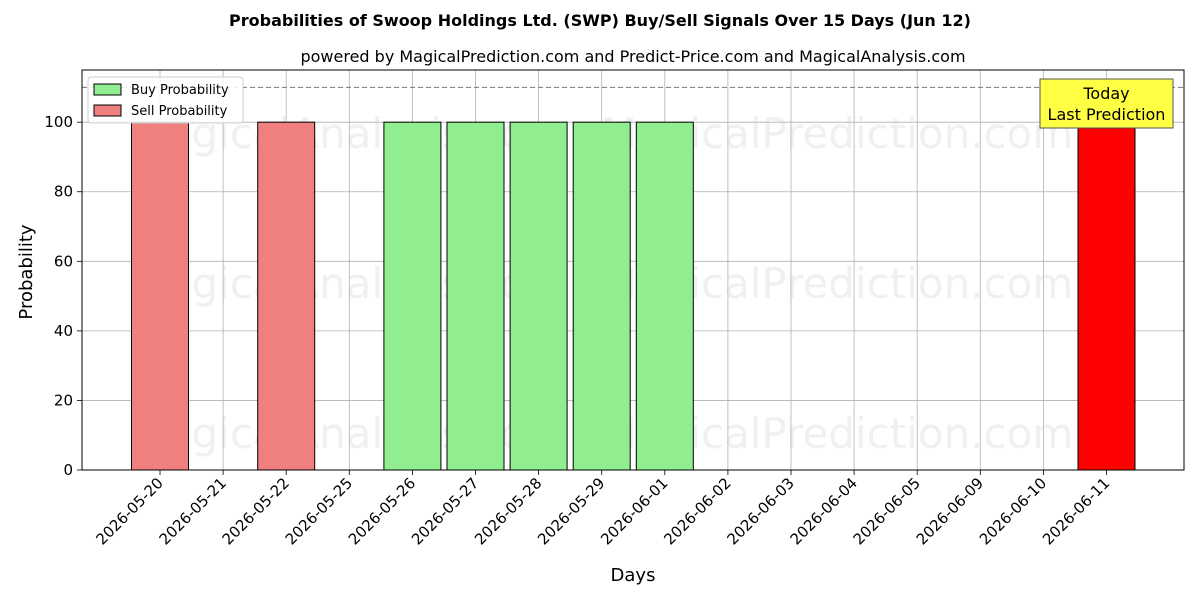  Describe the element at coordinates (887, 511) in the screenshot. I see `x-tick-label: 2026-06-05` at that location.